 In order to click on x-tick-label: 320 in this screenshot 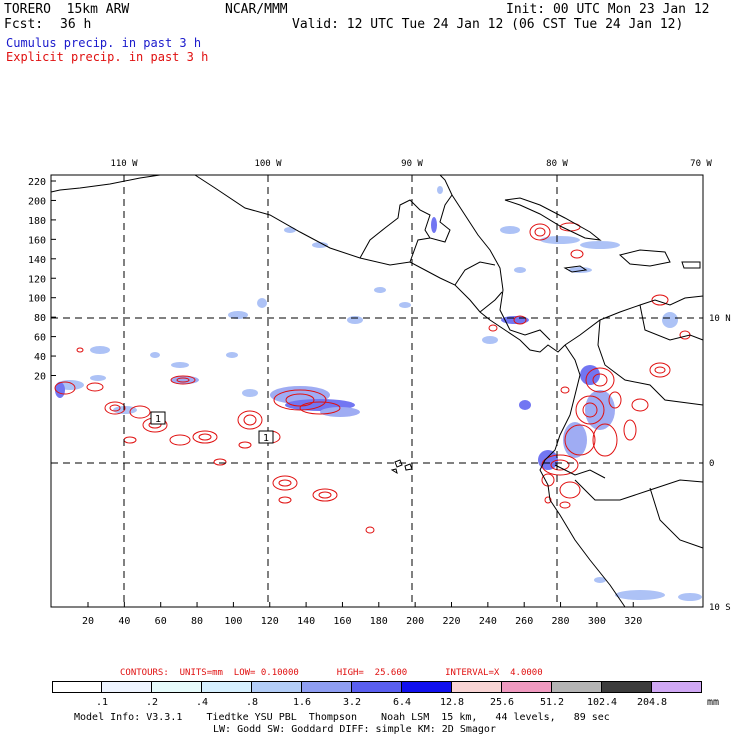, I will do `click(633, 621)`.